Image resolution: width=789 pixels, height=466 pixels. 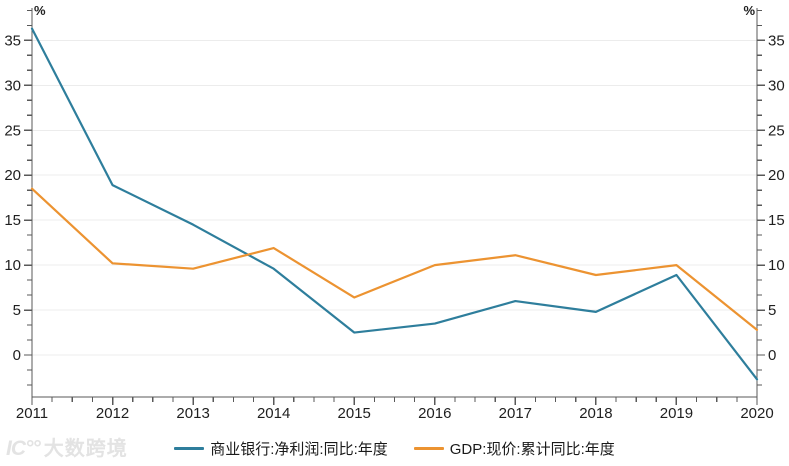 What do you see at coordinates (776, 40) in the screenshot?
I see `y-tick-label-right: 35` at bounding box center [776, 40].